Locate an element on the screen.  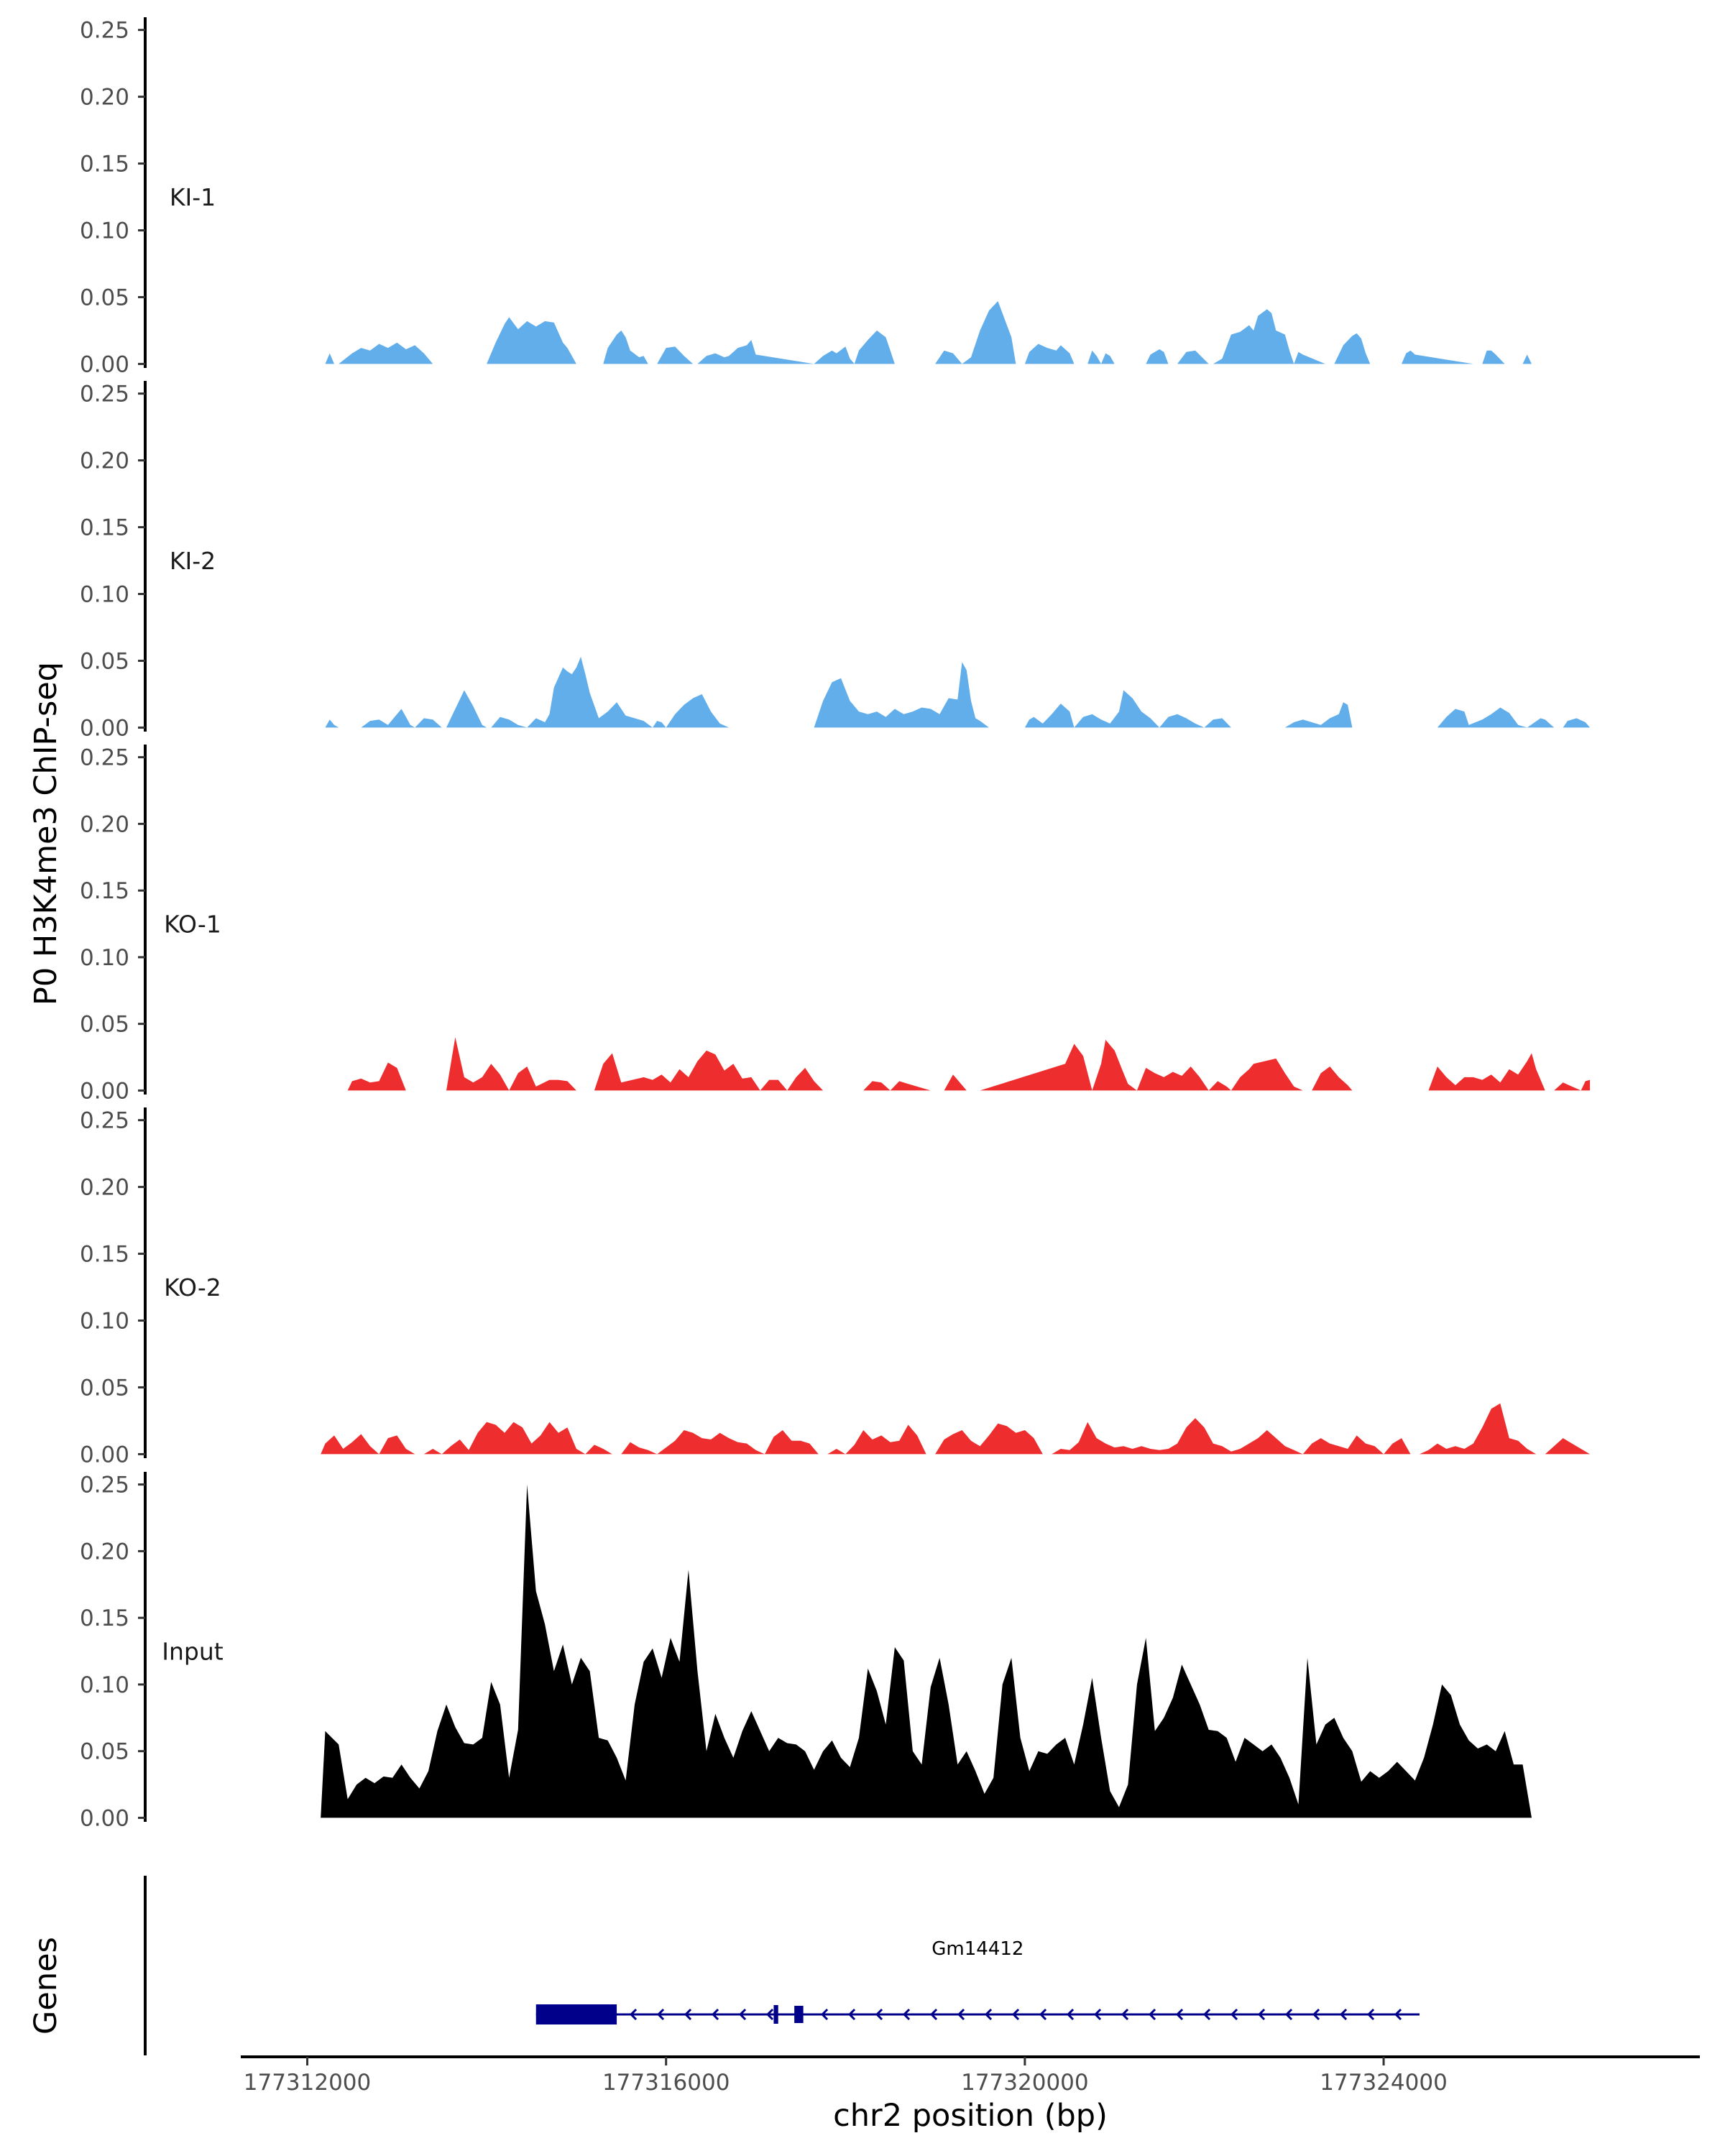
genes-axis-title: Genes is located at coordinates (46, 1986).